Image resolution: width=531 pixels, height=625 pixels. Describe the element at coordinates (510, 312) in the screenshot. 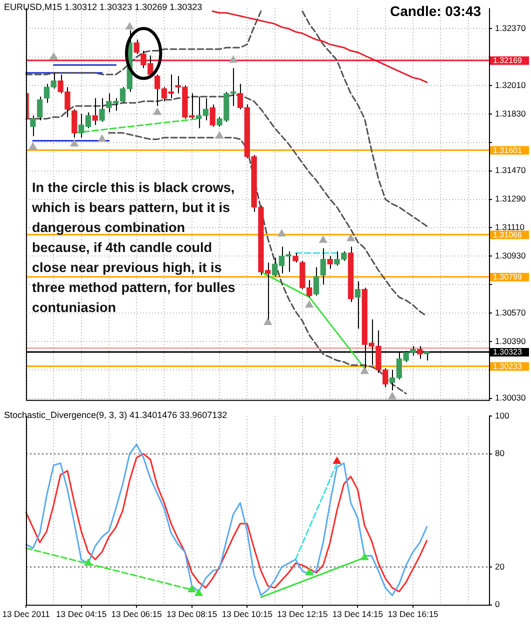

I see `y-tick-label: 1.30570` at that location.